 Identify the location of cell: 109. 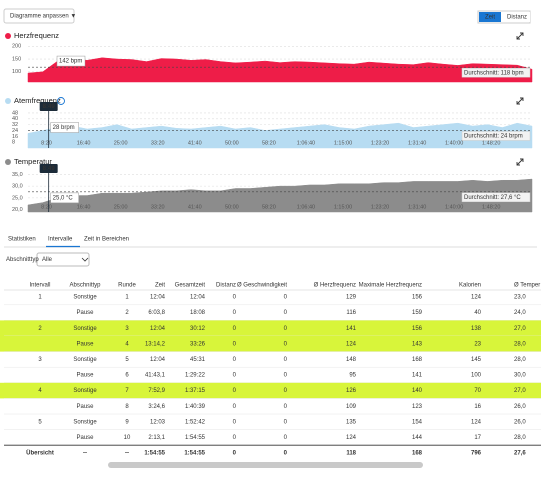
(351, 407).